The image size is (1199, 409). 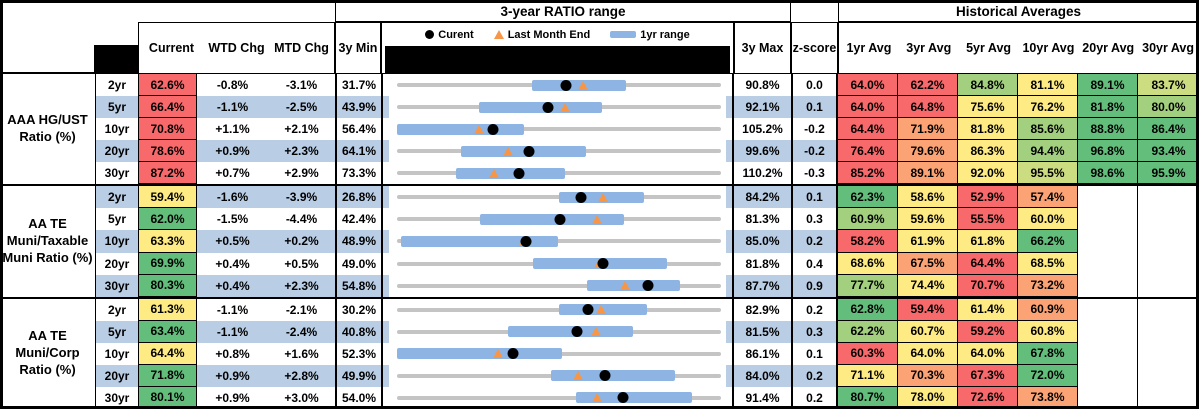 What do you see at coordinates (358, 85) in the screenshot?
I see `three-year-min-cell: 31.7%` at bounding box center [358, 85].